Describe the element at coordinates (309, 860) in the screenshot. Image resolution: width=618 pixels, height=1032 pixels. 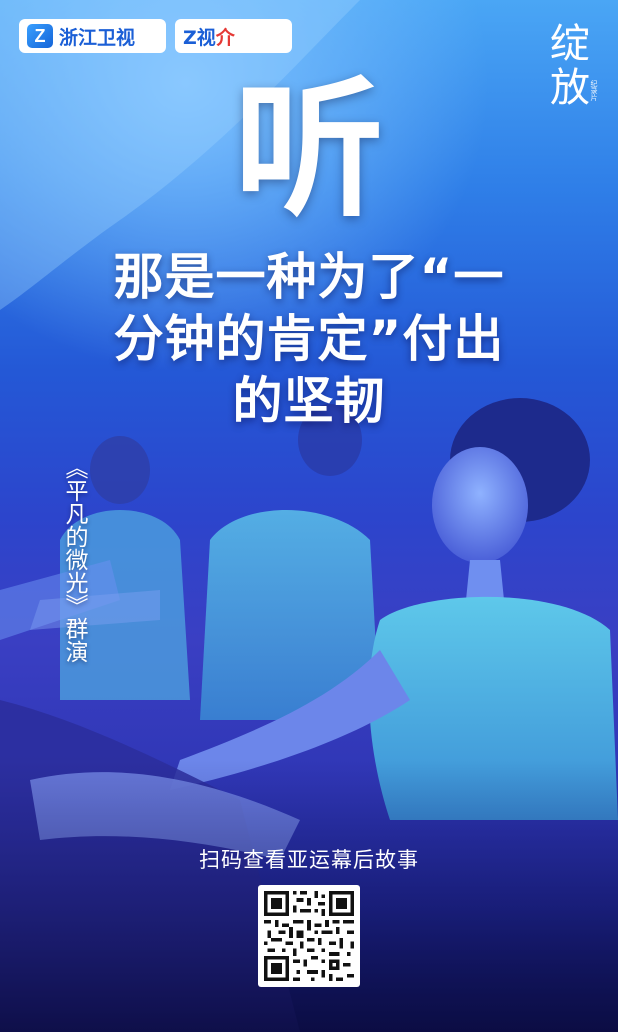
I see `scan-prompt: 扫码查看亚运幕后故事` at that location.